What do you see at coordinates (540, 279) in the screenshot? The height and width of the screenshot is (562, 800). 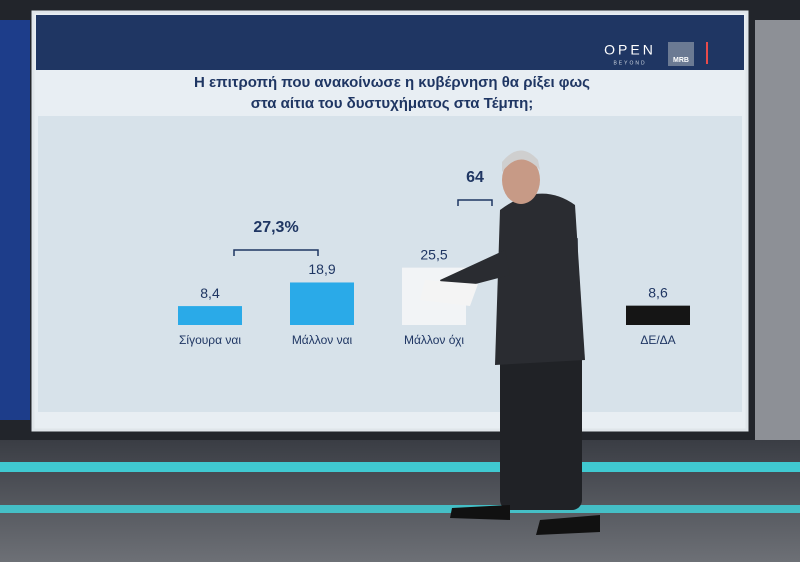 I see `presenter-torso` at bounding box center [540, 279].